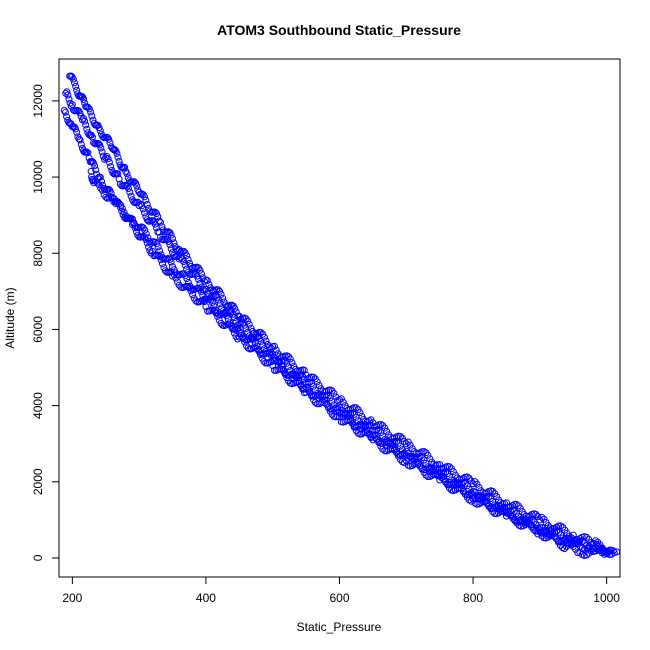 The image size is (650, 650). I want to click on x-tick-label: 800, so click(473, 598).